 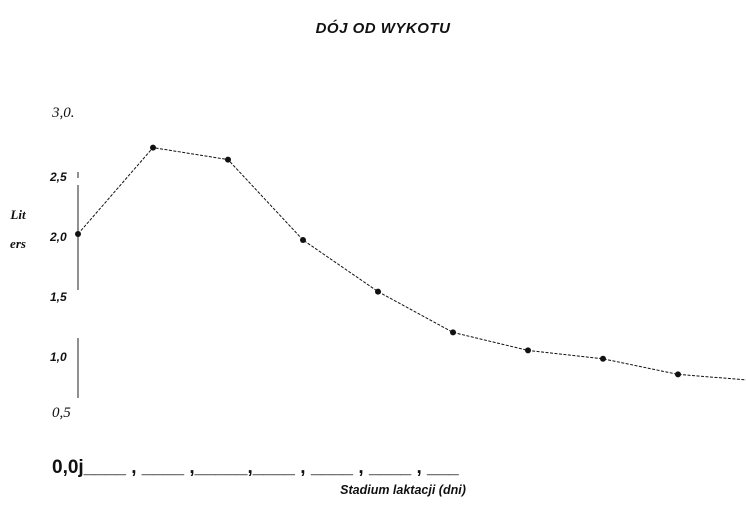 I want to click on y-tick-label: 2,5, so click(x=58, y=177).